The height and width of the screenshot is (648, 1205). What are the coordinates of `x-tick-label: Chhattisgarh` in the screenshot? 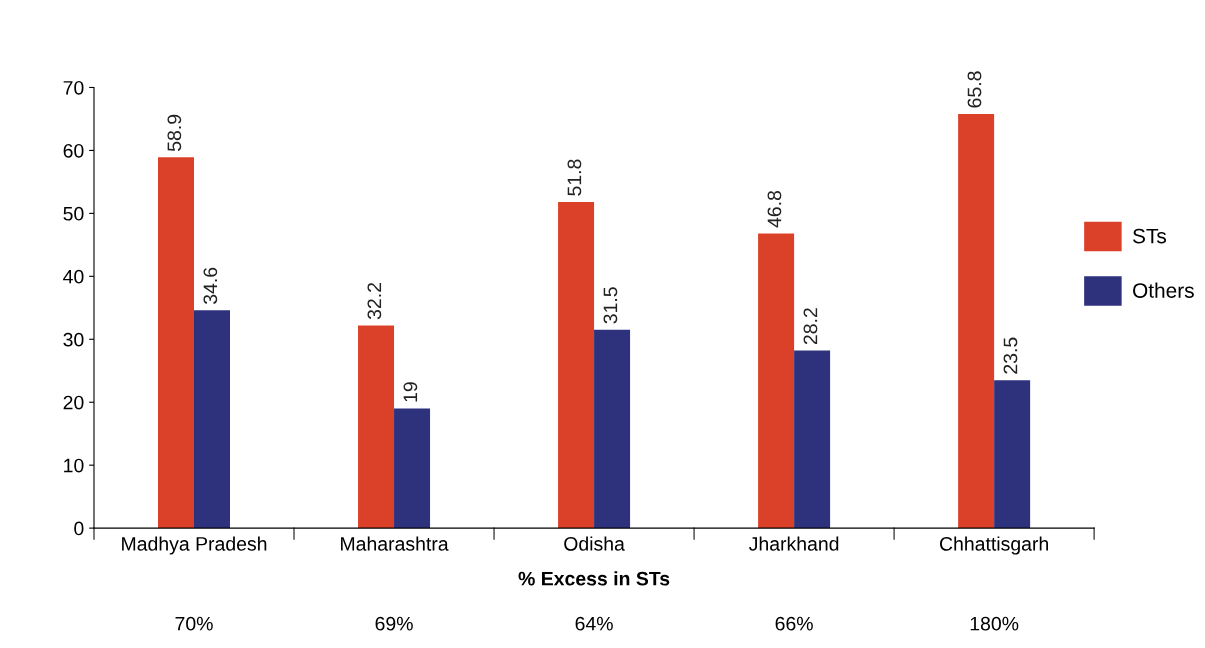 It's located at (993, 545).